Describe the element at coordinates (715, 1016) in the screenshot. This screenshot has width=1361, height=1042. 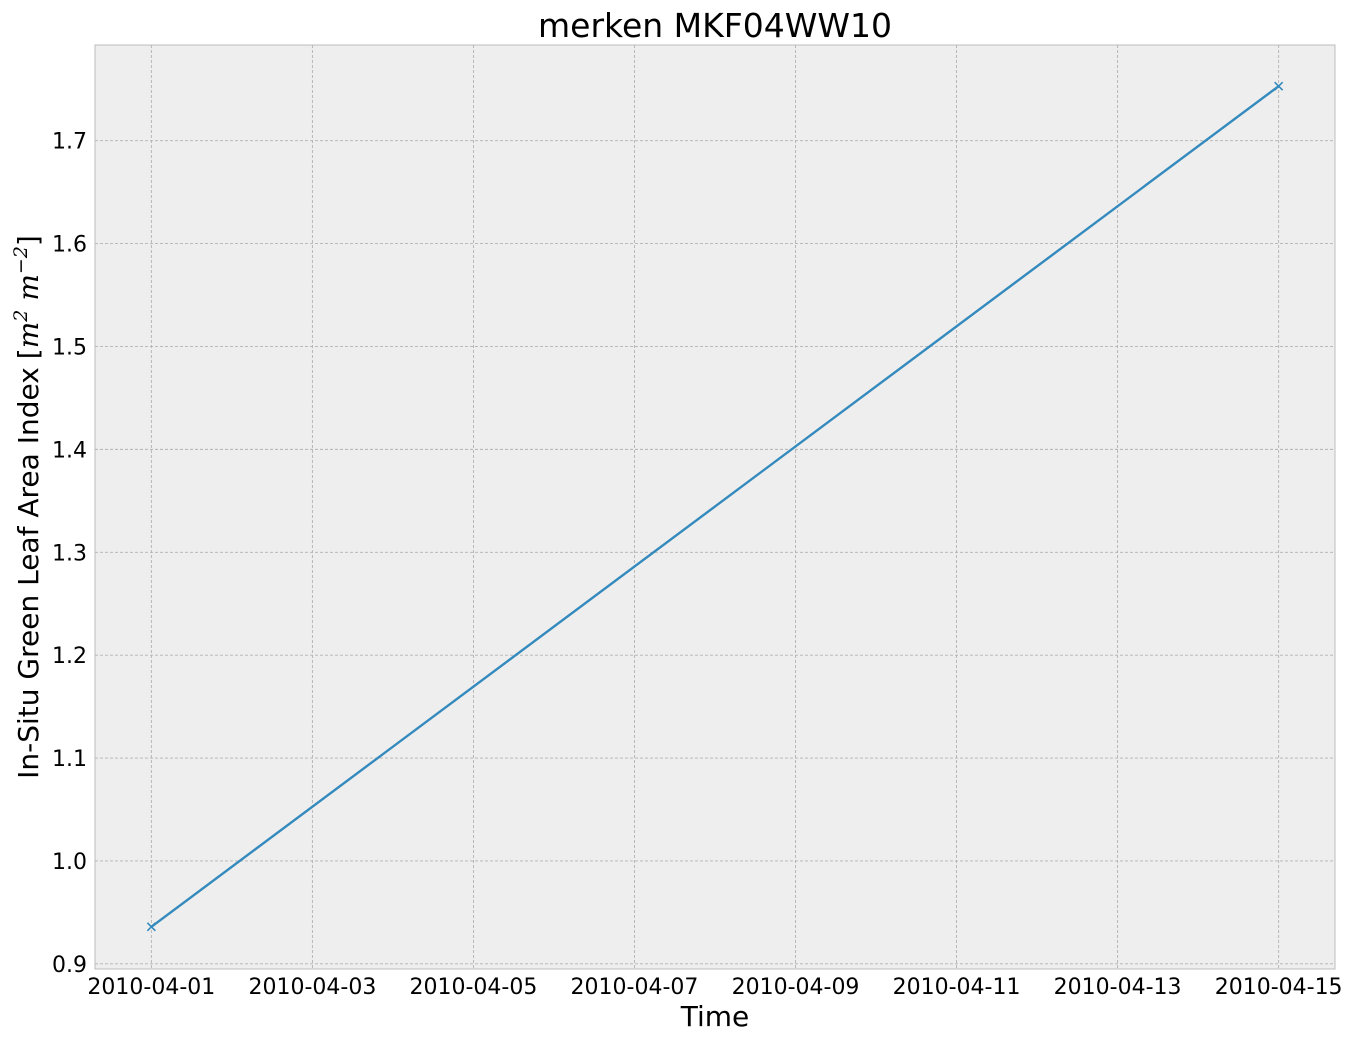
I see `x-axis-label: Time` at that location.